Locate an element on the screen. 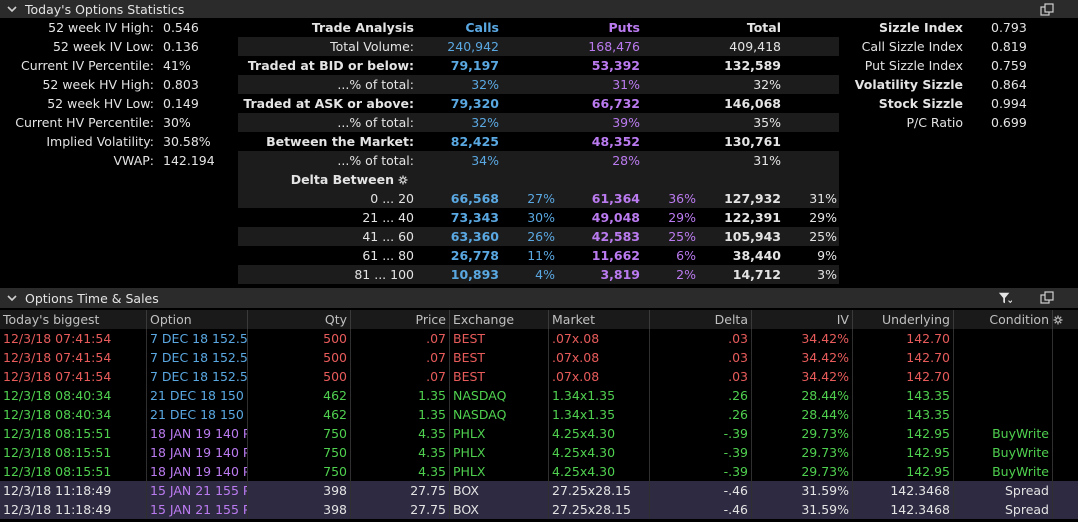  cell-market: .07x.08 is located at coordinates (599, 338).